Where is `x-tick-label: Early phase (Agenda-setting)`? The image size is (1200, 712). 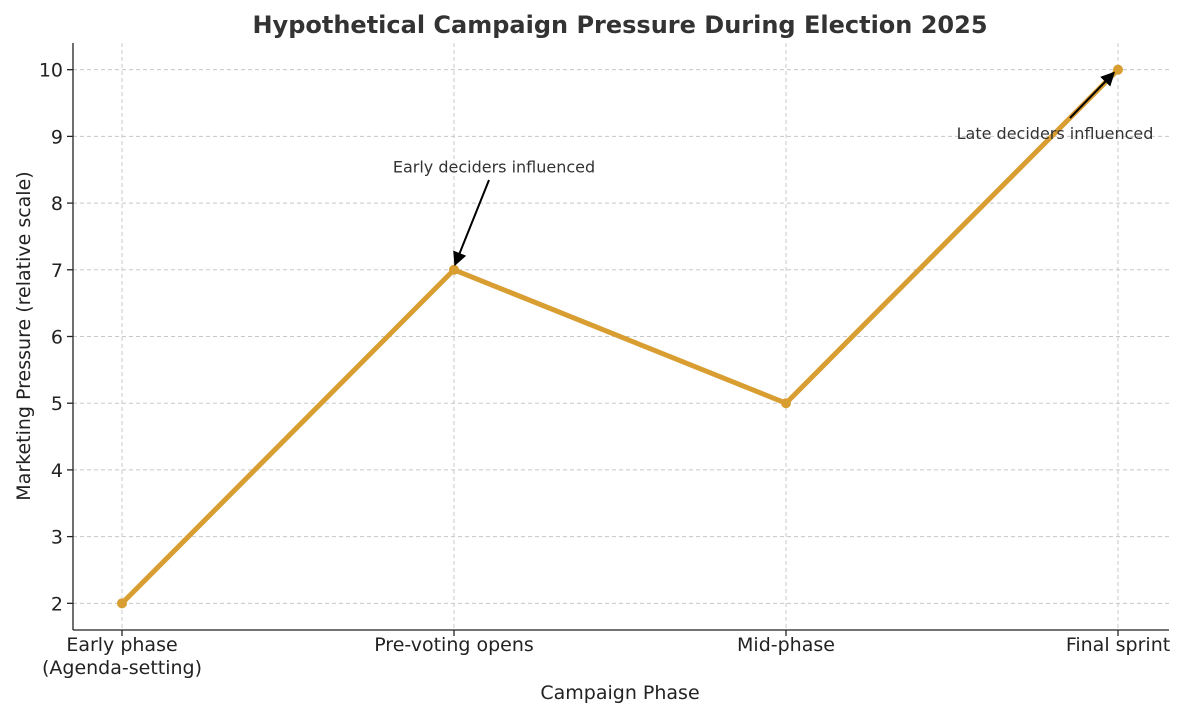
x-tick-label: Early phase (Agenda-setting) is located at coordinates (122, 656).